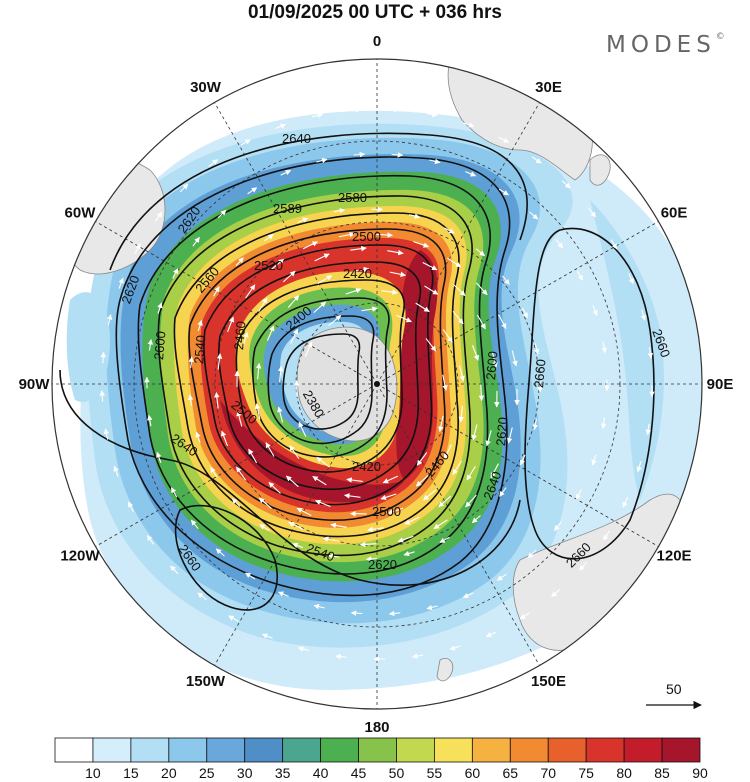 The image size is (750, 782). What do you see at coordinates (366, 236) in the screenshot?
I see `contour-label: 2500` at bounding box center [366, 236].